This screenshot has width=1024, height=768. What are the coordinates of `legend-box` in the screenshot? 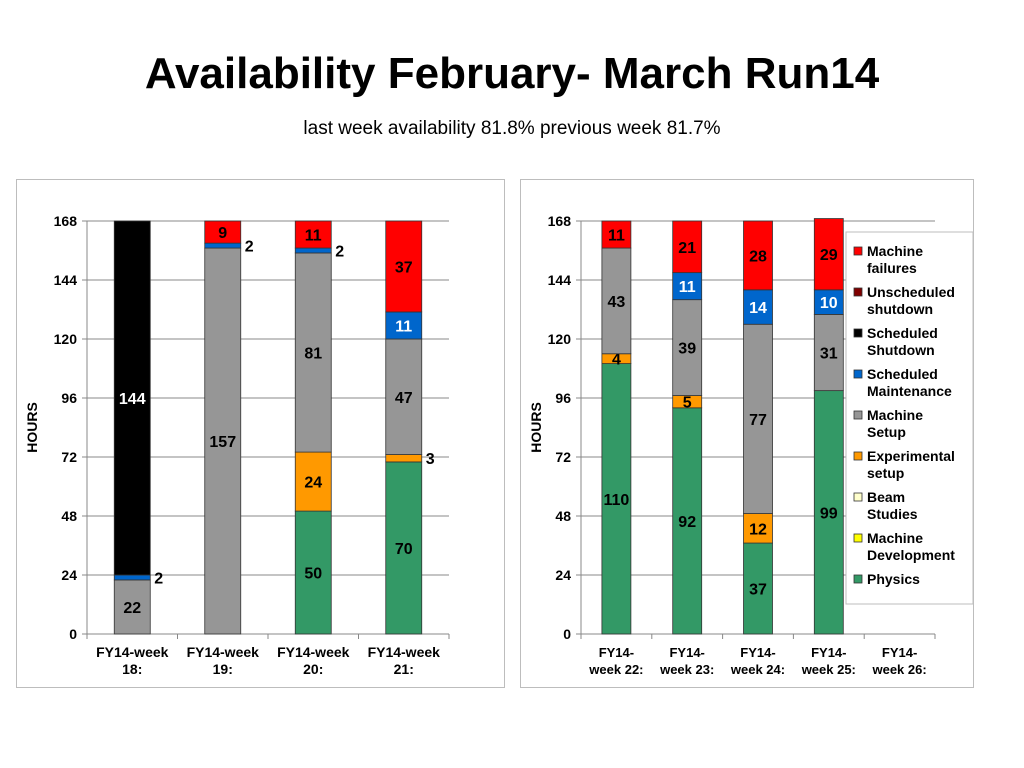 It's located at (909, 418).